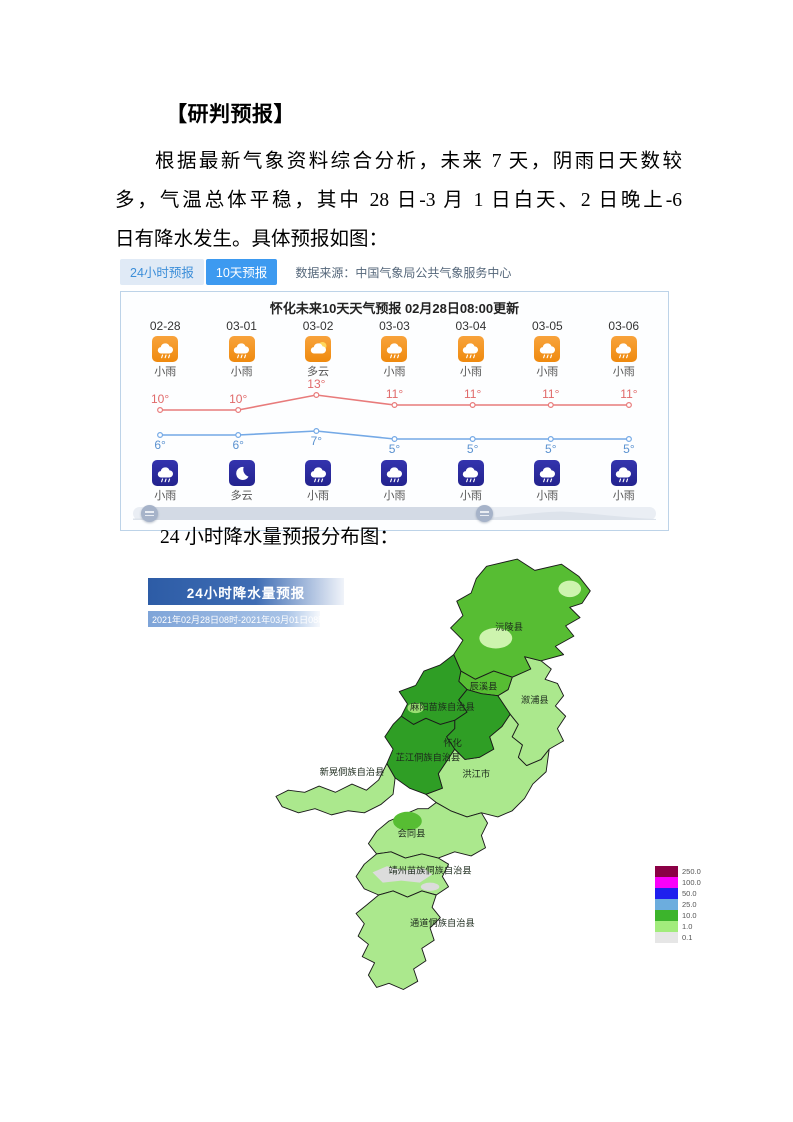  Describe the element at coordinates (418, 161) in the screenshot. I see `paragraph-line: 根据最新气象资料综合分析，未来 7 天，阴雨日天数较` at that location.